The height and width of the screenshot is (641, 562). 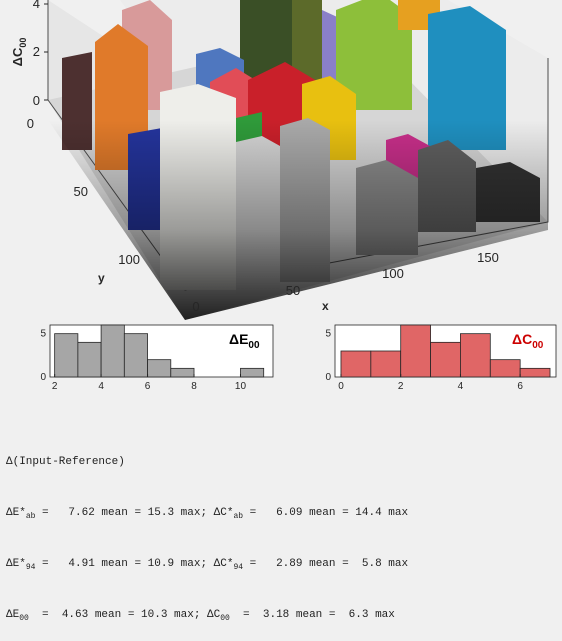 I want to click on hist2-xtick-label: 6, so click(x=520, y=386).